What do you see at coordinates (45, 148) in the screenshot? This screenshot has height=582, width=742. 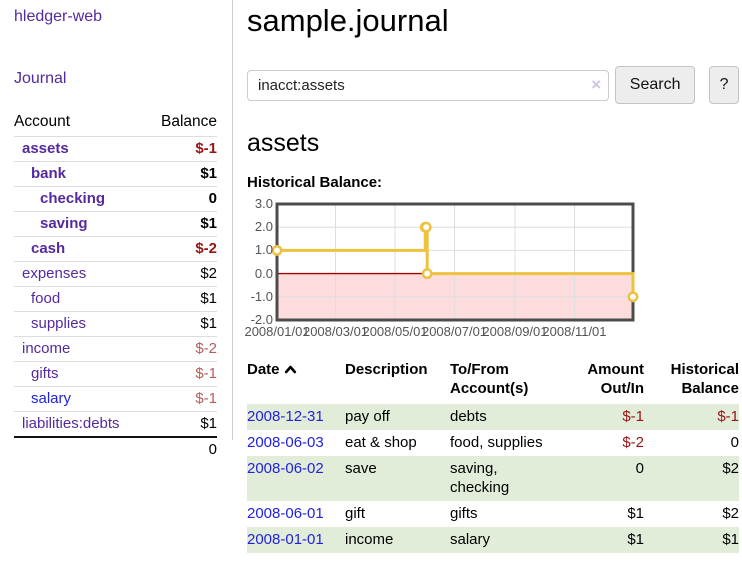 I see `account-link-assets: assets` at bounding box center [45, 148].